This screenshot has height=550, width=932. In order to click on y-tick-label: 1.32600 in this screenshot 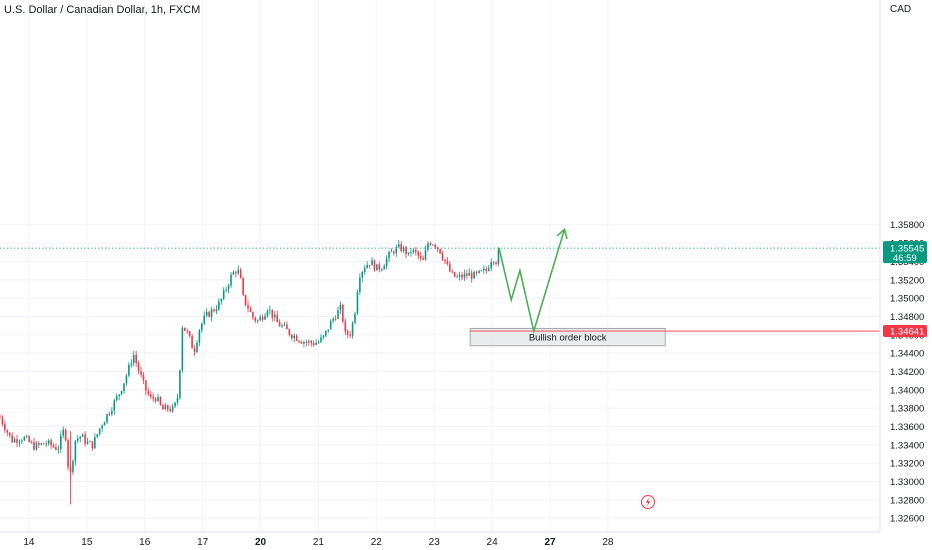, I will do `click(907, 519)`.